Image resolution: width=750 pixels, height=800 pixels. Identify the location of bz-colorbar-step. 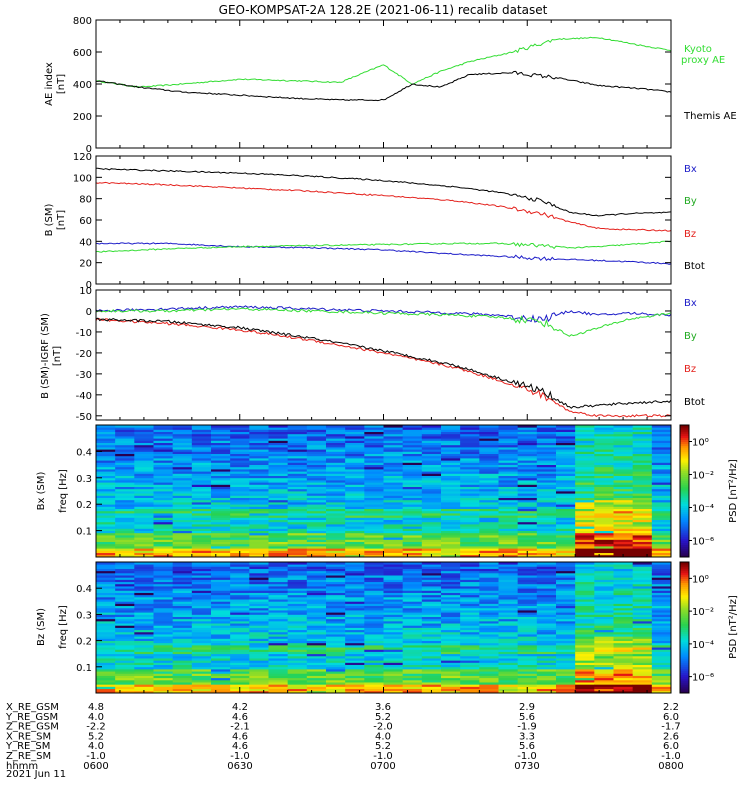
(684, 631).